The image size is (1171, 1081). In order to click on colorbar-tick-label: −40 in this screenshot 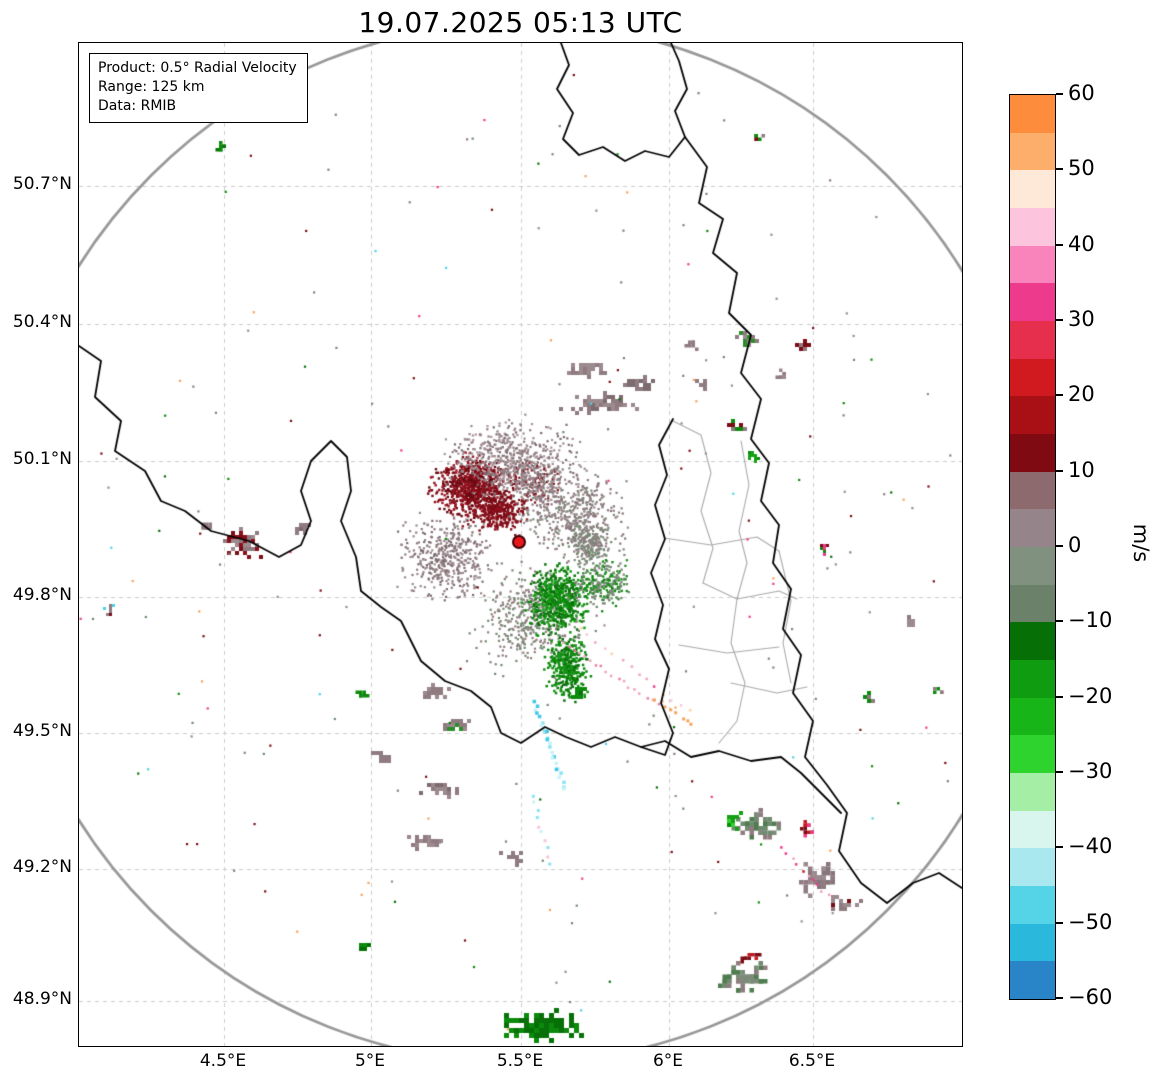, I will do `click(1090, 846)`.